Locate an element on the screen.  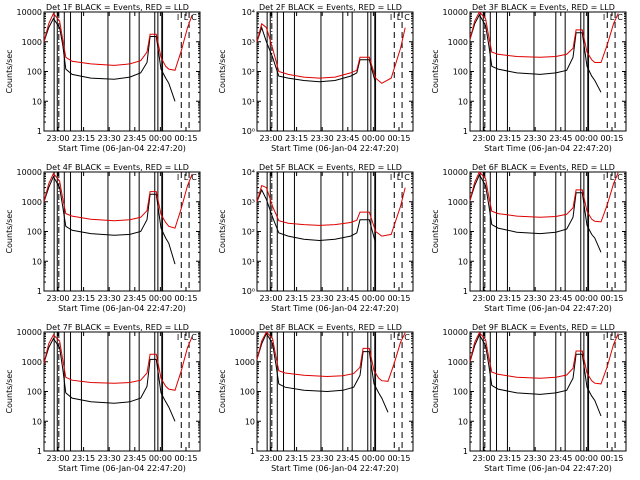
chart-title: Det 8F BLACK = Events, RED = LLD is located at coordinates (330, 327).